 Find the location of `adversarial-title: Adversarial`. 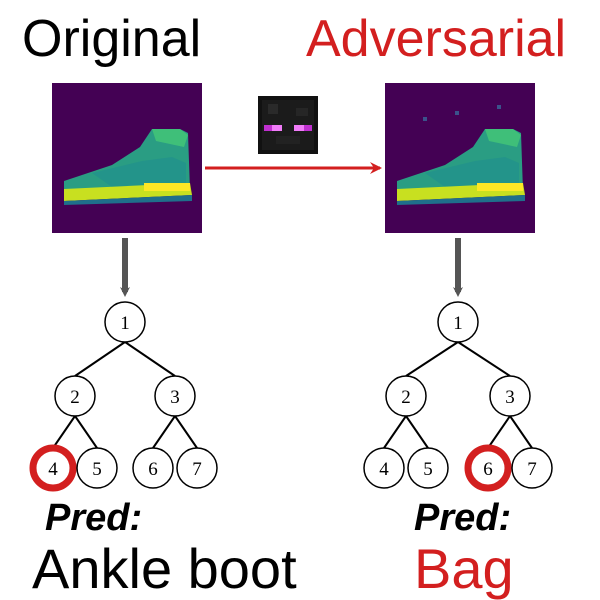

adversarial-title: Adversarial is located at coordinates (436, 39).